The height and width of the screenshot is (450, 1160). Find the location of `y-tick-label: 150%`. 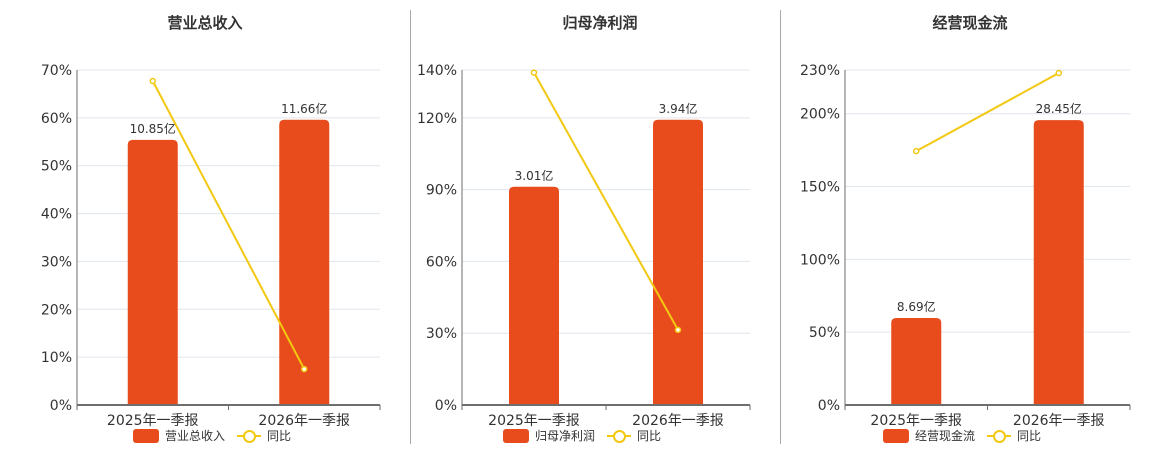

y-tick-label: 150% is located at coordinates (820, 188).